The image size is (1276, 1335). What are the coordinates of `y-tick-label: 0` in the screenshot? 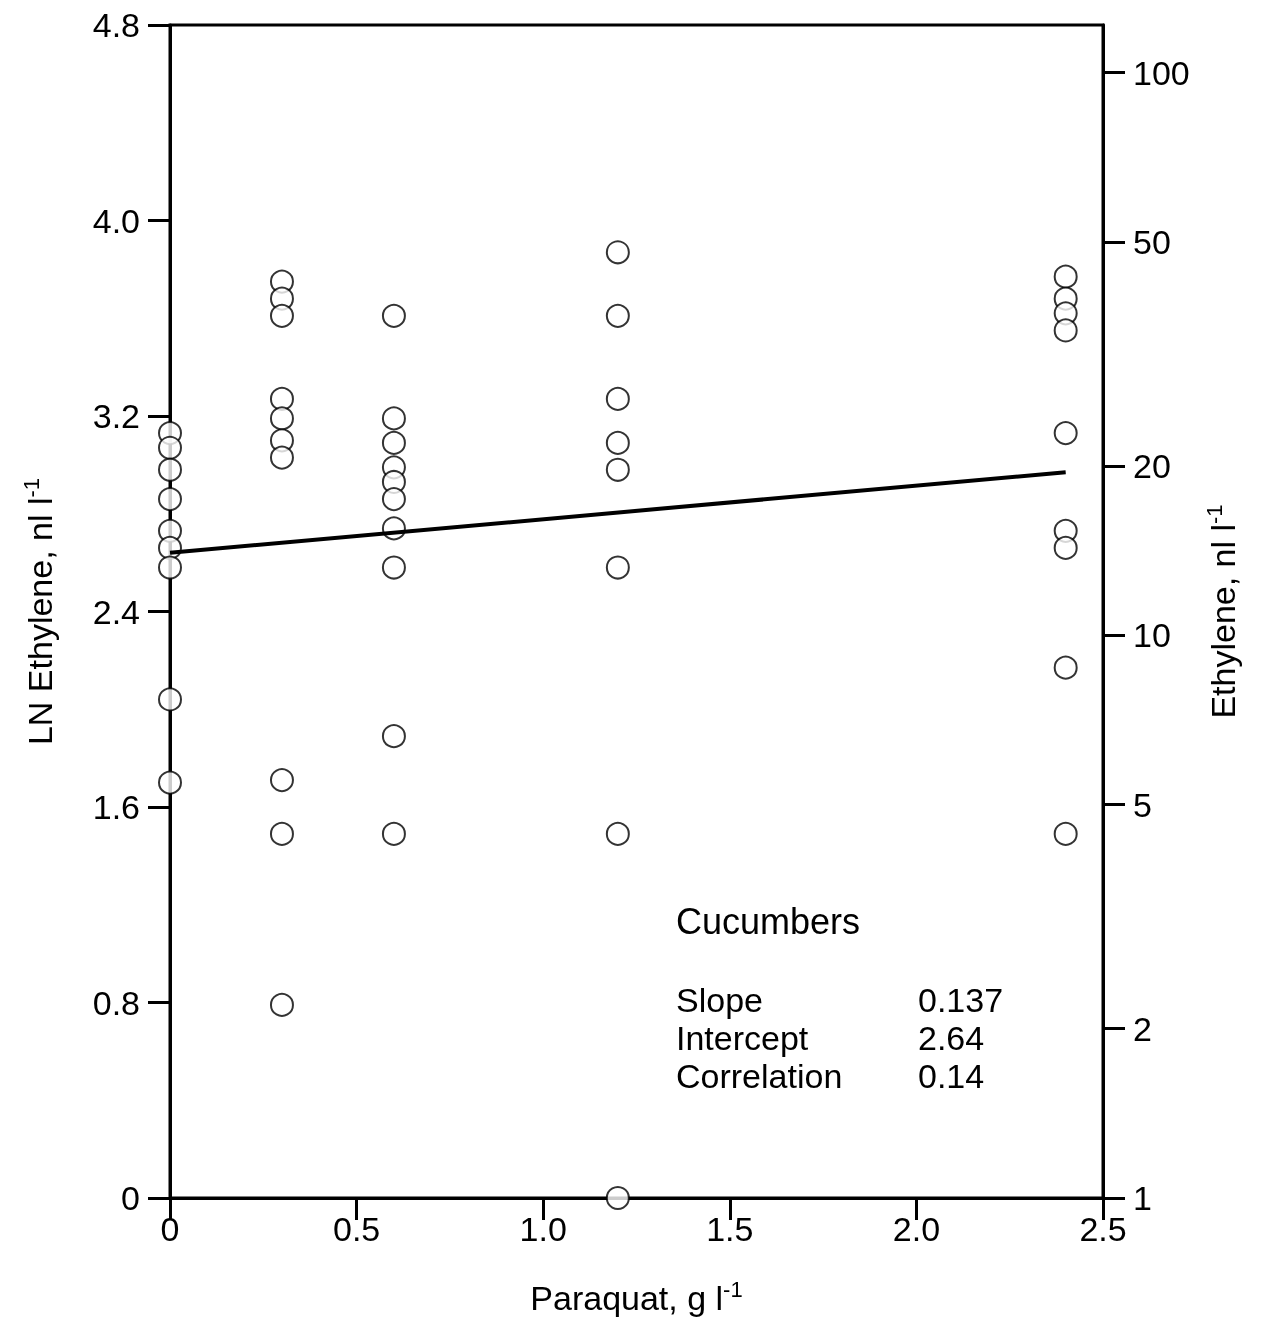 It's located at (130, 1198).